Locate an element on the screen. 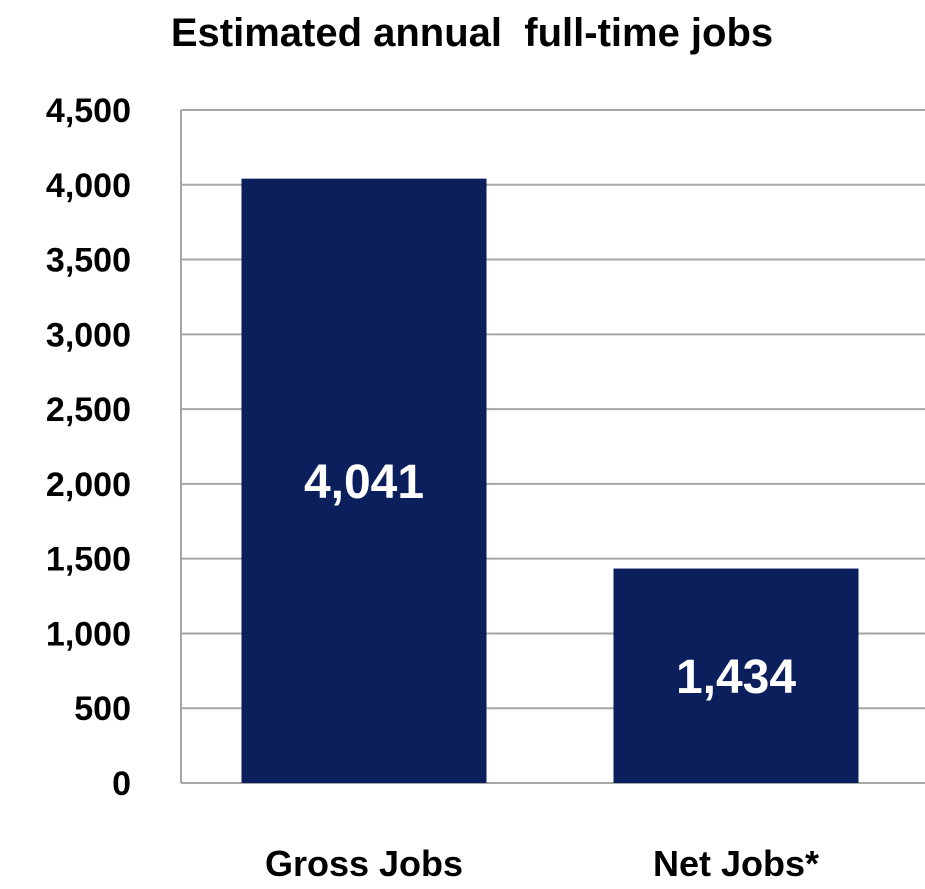  bar-value-label: 4,041 is located at coordinates (364, 482).